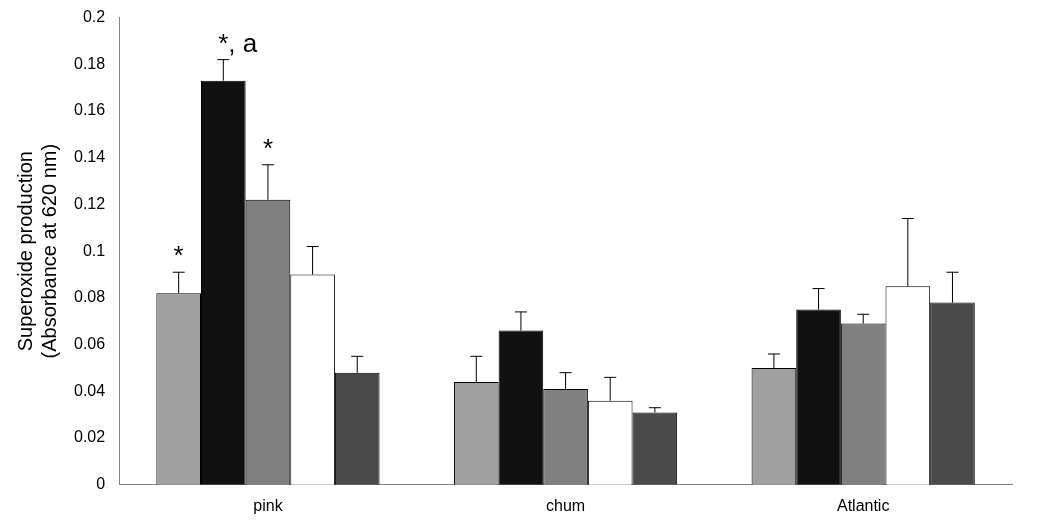 This screenshot has height=532, width=1052. Describe the element at coordinates (238, 42) in the screenshot. I see `annotation: *, a` at that location.